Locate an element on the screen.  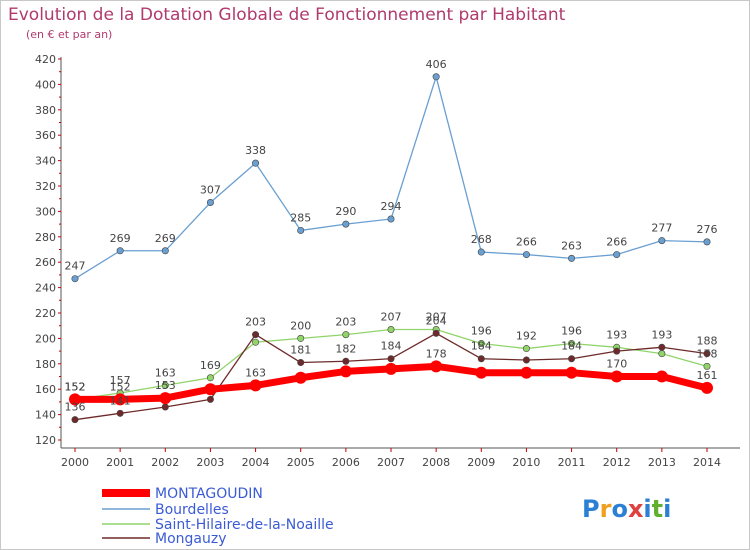
data-label: 182 is located at coordinates (345, 348).